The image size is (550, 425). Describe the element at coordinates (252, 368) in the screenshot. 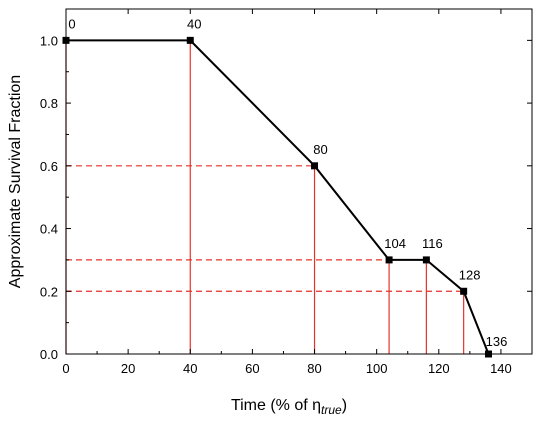

I see `x-tick-label: 60` at that location.